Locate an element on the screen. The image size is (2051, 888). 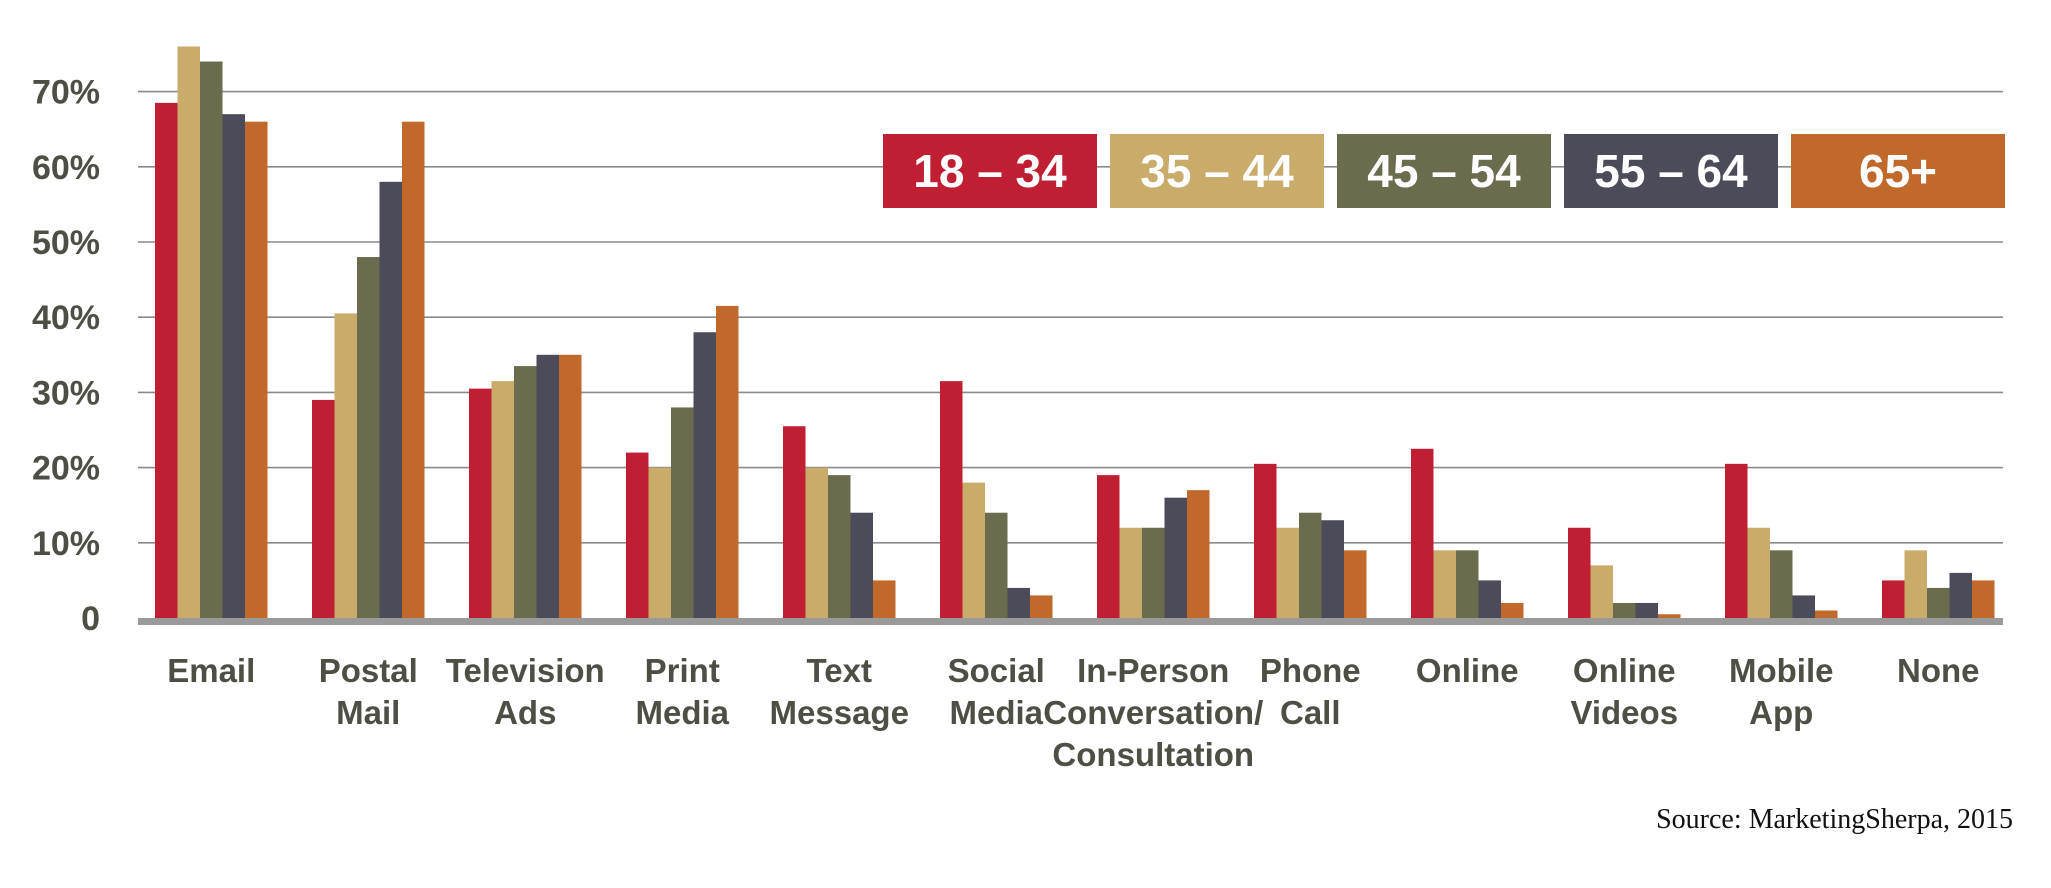
x-category-label: Text Message is located at coordinates (839, 691).